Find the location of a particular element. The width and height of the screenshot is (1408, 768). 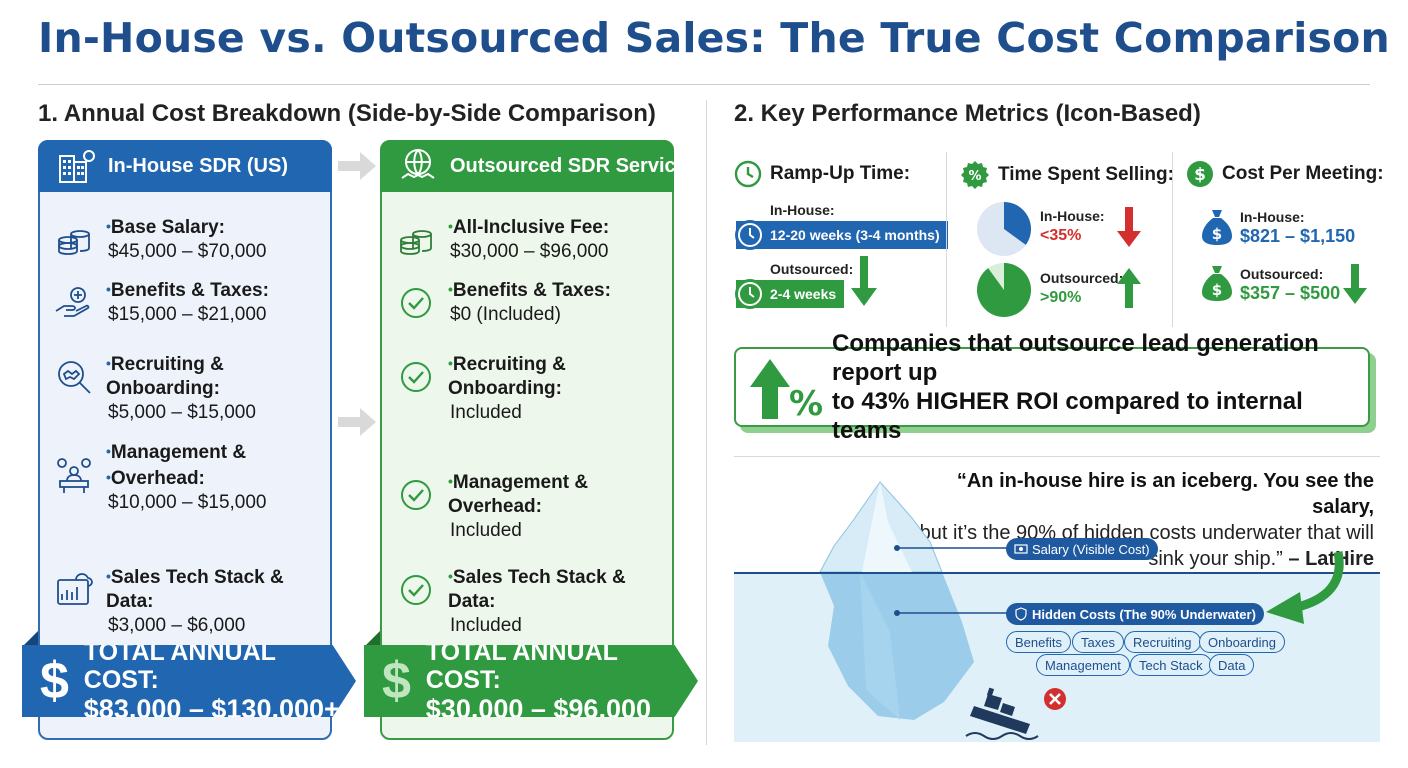

metric-title: Ramp-Up Time: is located at coordinates (840, 173).